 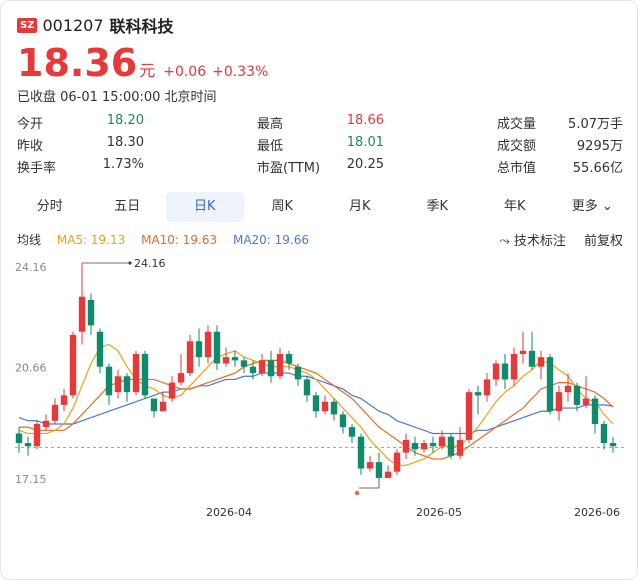 I want to click on indicator-label: 技术标注, so click(x=539, y=241).